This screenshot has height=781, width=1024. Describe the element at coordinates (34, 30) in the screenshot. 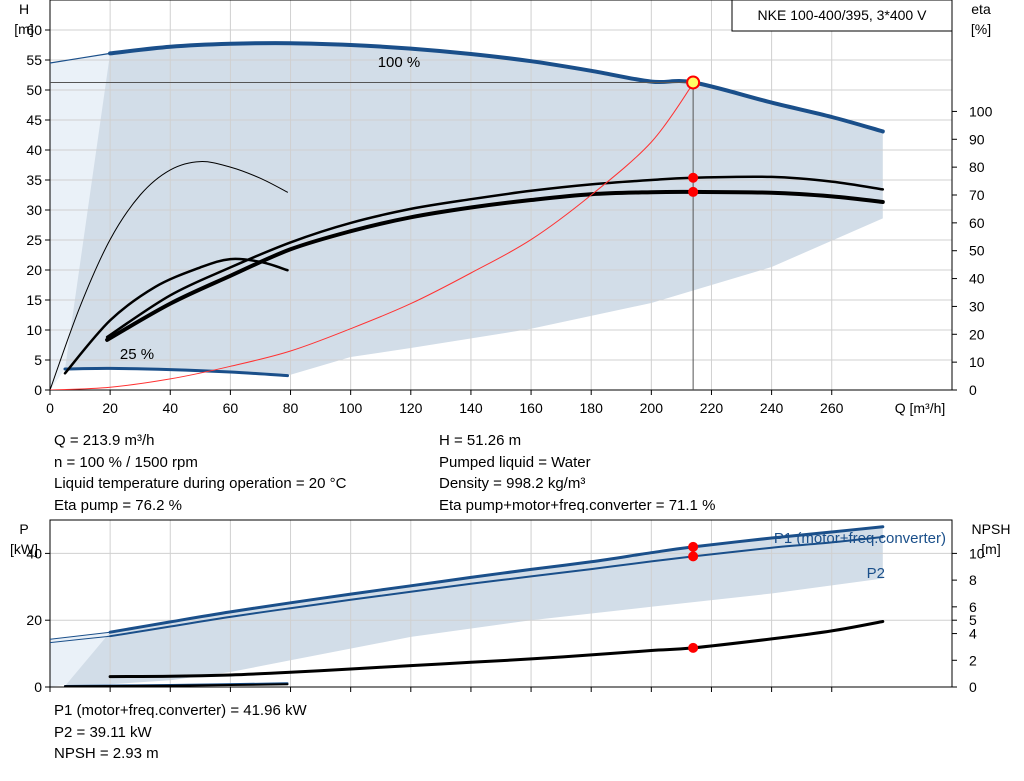

I see `top-y-tick-label: 60` at that location.